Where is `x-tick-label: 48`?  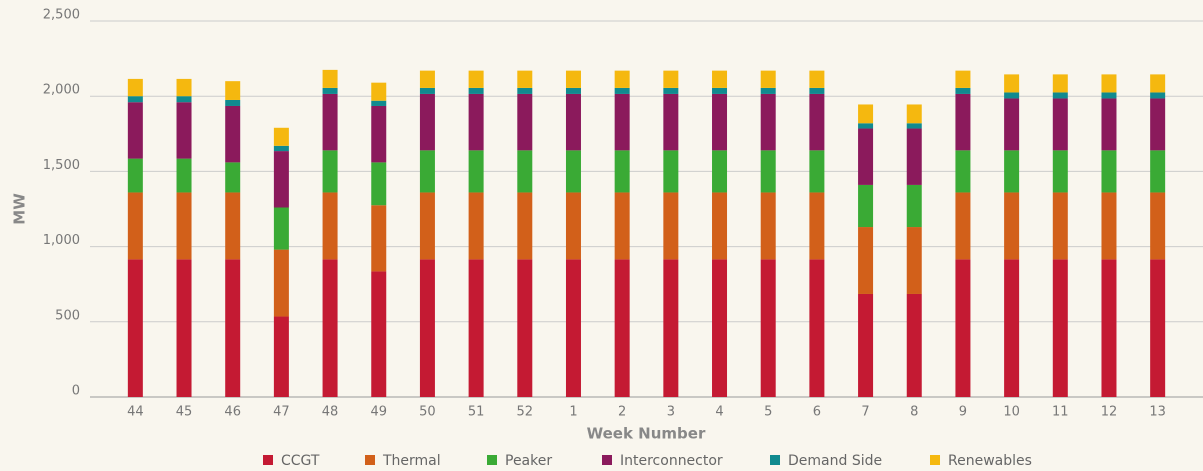
x-tick-label: 48 is located at coordinates (330, 412).